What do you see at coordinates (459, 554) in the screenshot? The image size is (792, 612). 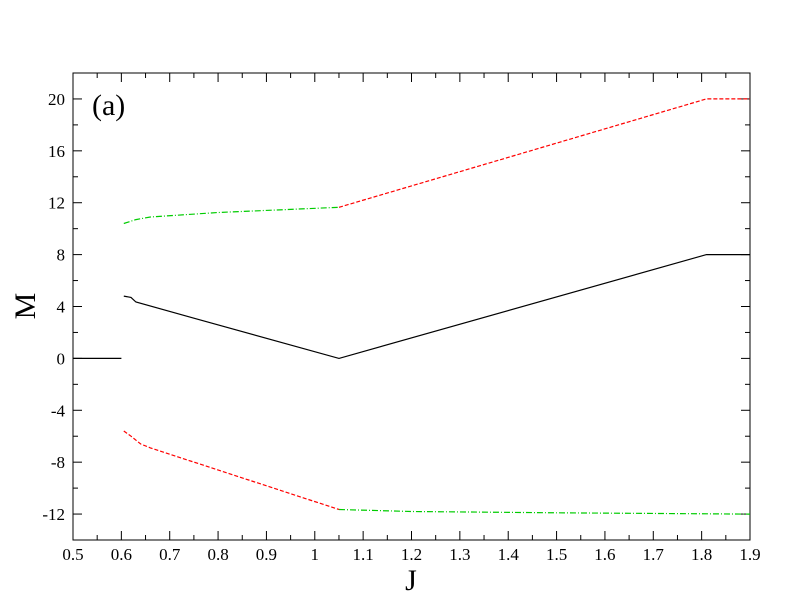 I see `x-tick-label: 1.3` at bounding box center [459, 554].